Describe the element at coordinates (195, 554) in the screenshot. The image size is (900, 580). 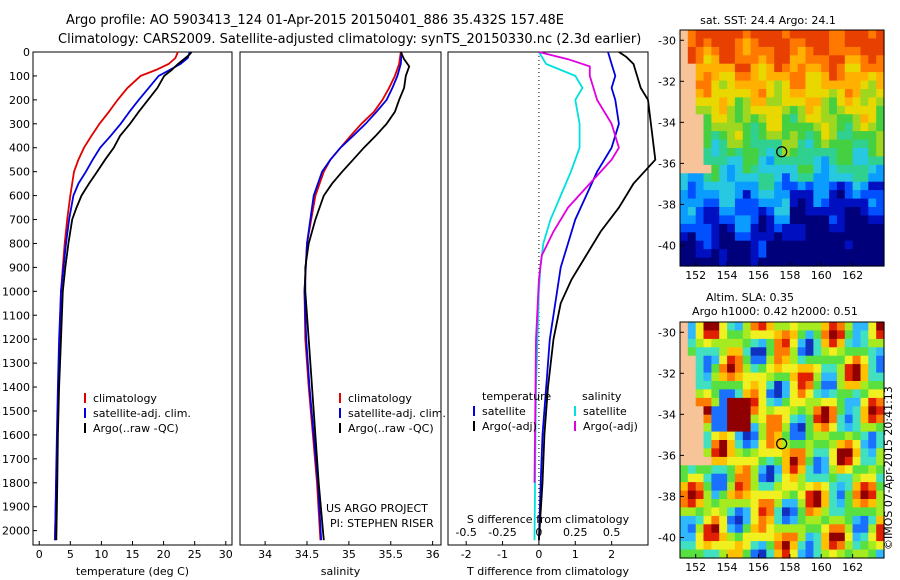
I see `temperature-xtick-label: 25` at that location.